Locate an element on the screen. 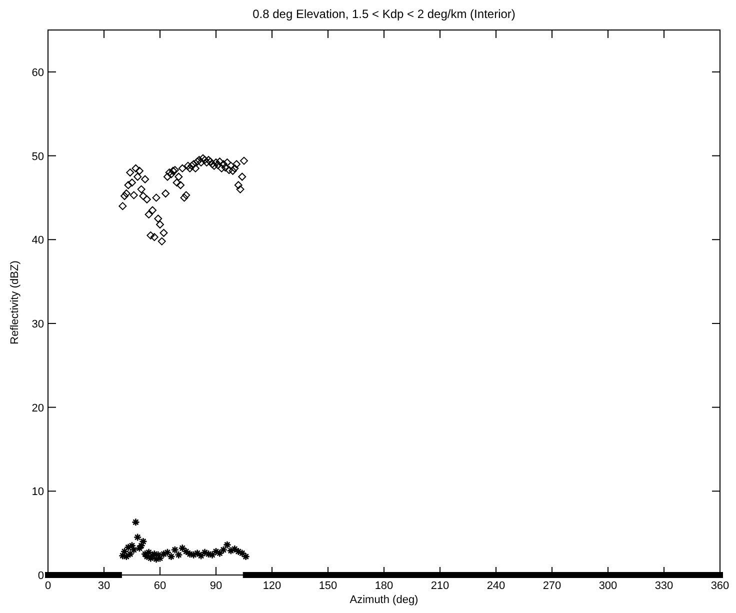  x-axis-title: Azimuth (deg) is located at coordinates (384, 600).